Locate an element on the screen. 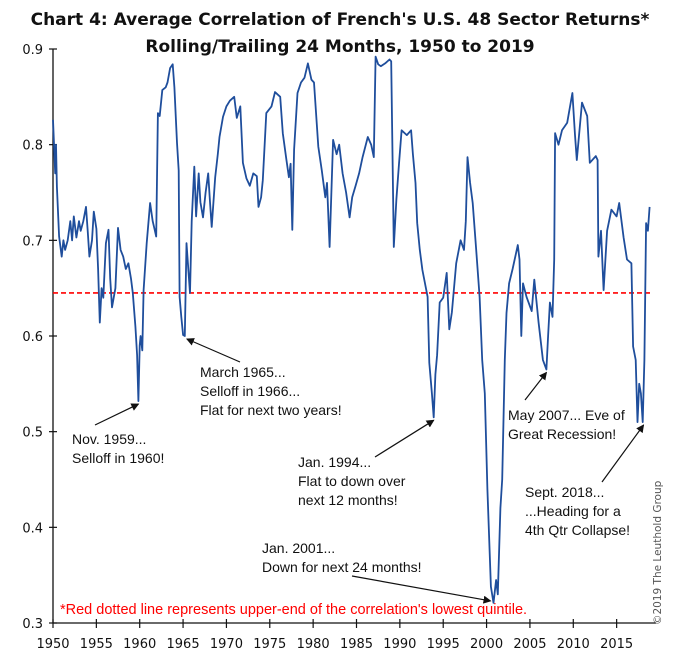 This screenshot has height=662, width=680. x-tick-label: 1965 is located at coordinates (183, 644).